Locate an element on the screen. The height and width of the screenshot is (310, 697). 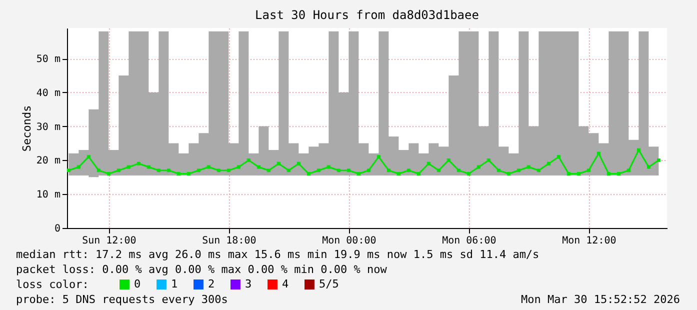
text: probe: 5 DNS requests every 300s is located at coordinates (122, 299).